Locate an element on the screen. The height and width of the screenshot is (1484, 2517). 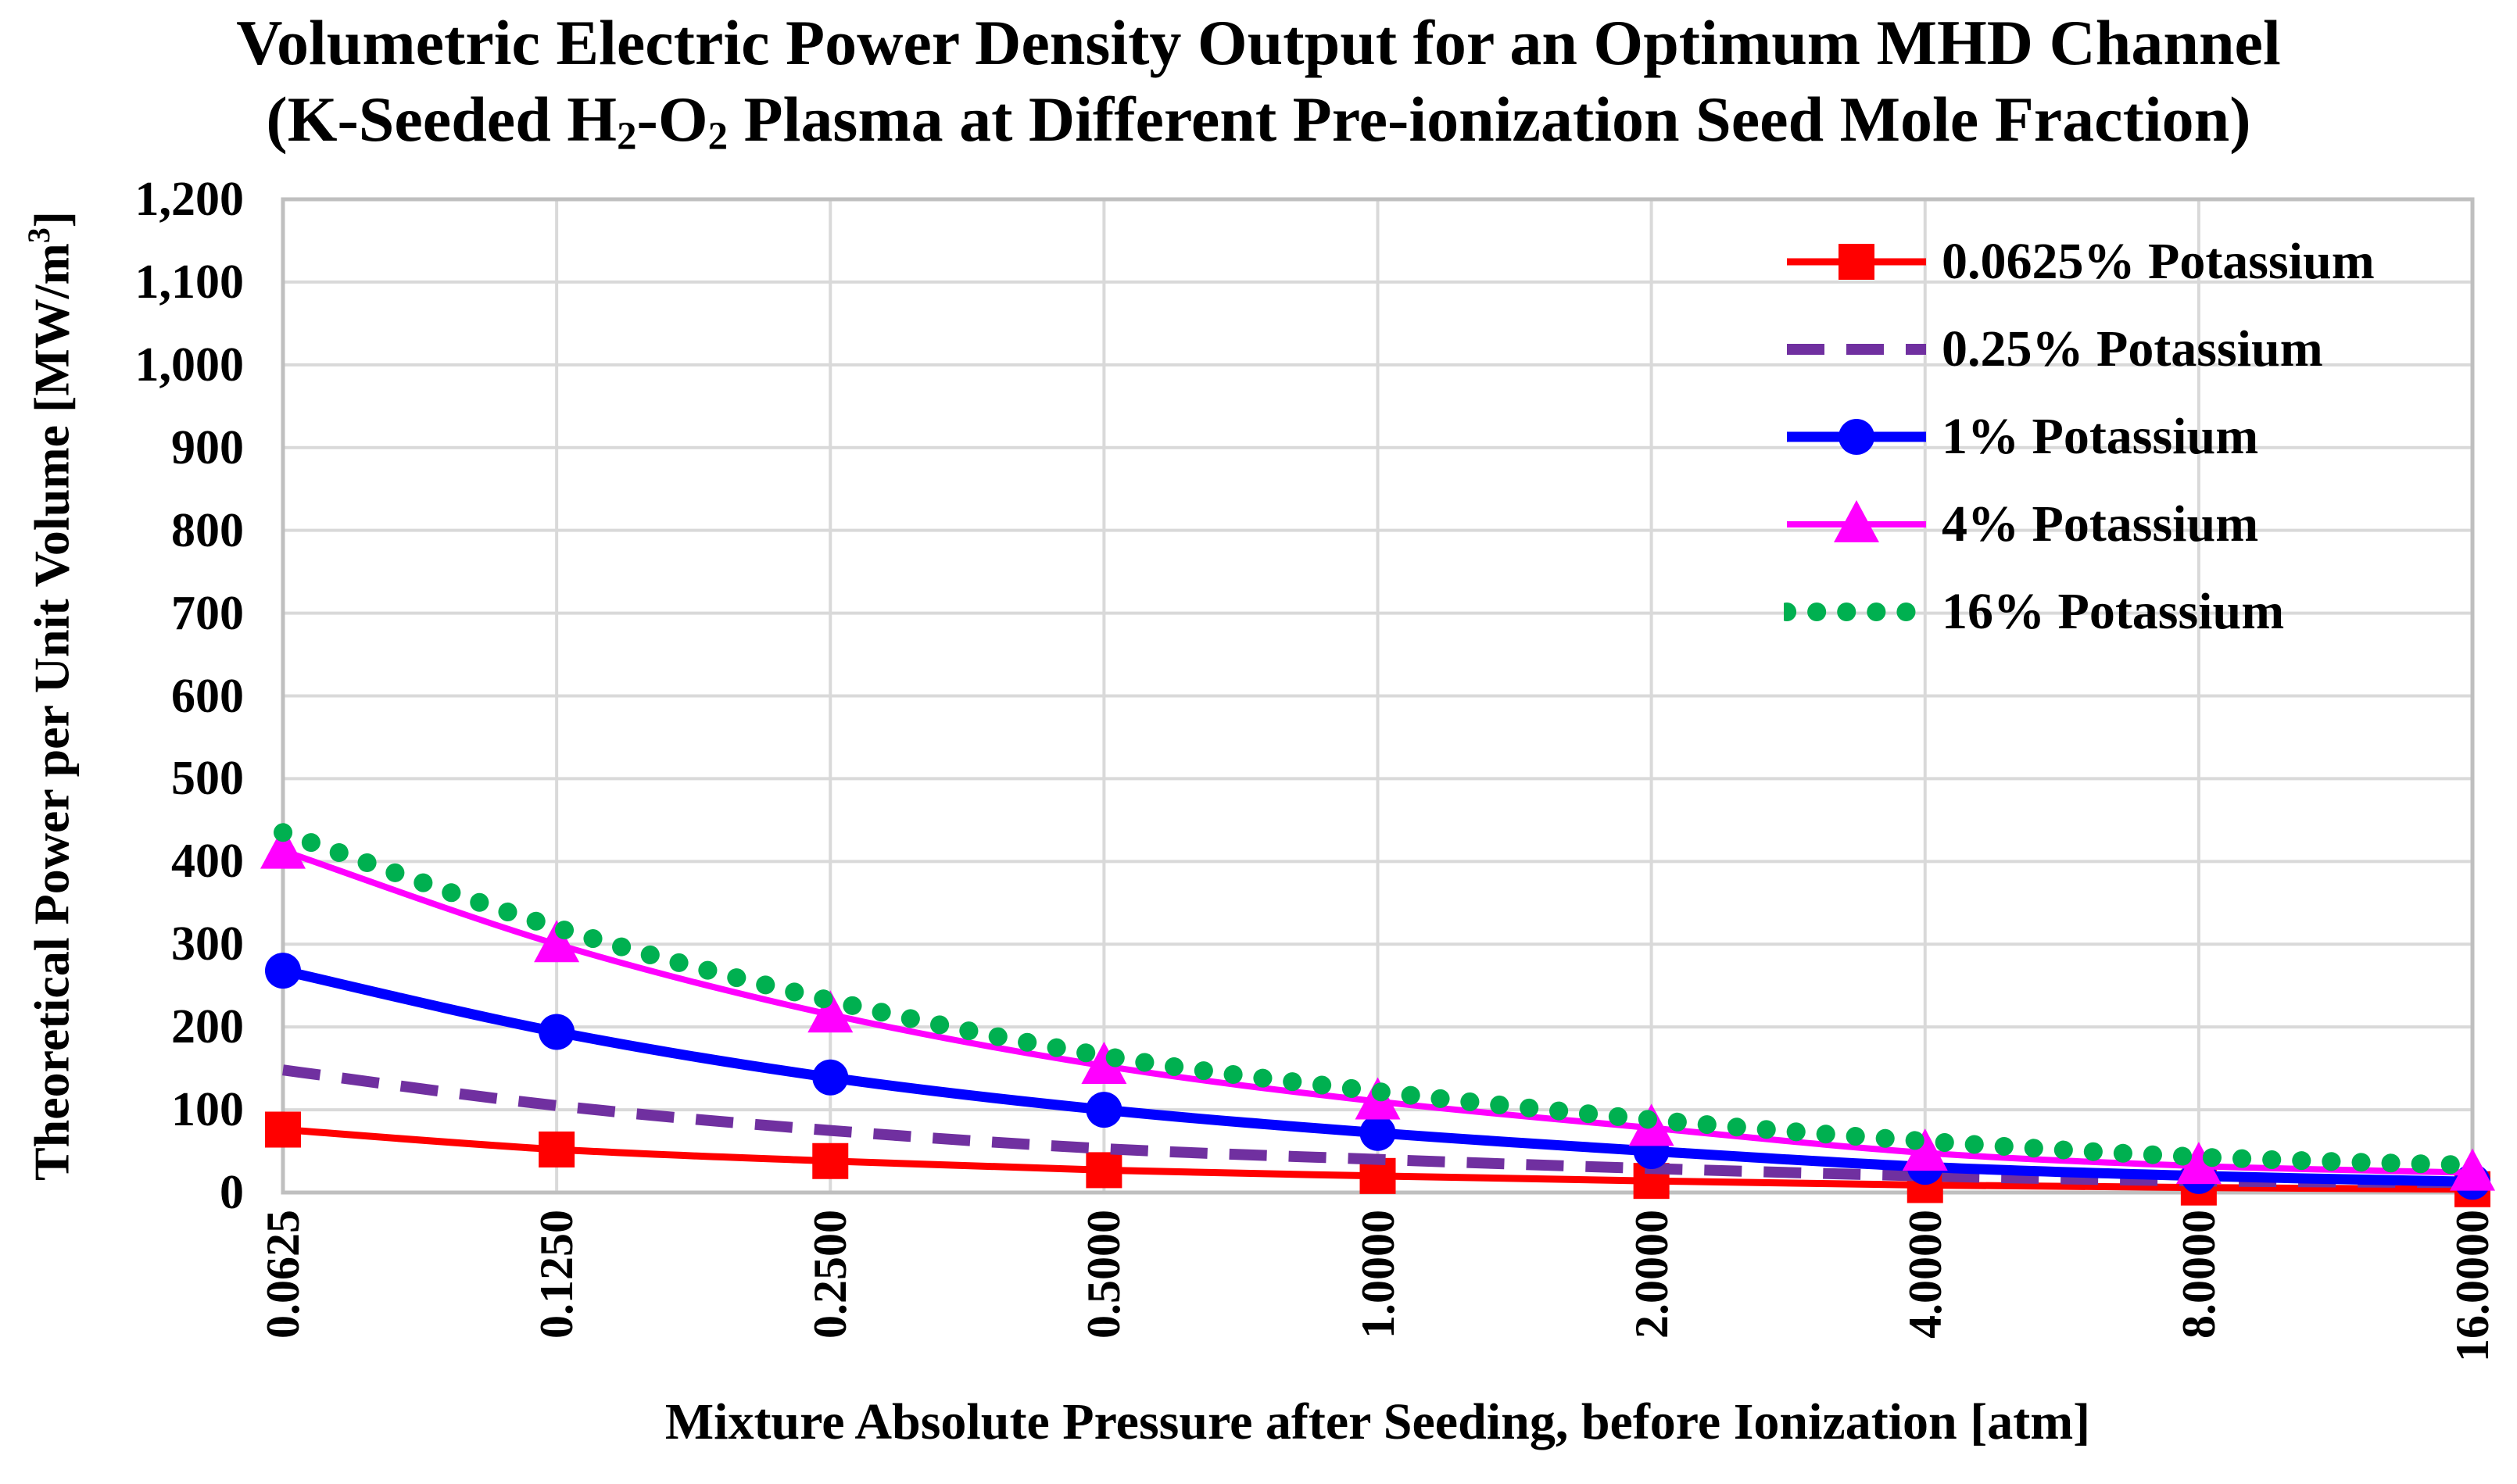
y-tick-label: 800 is located at coordinates (208, 530).